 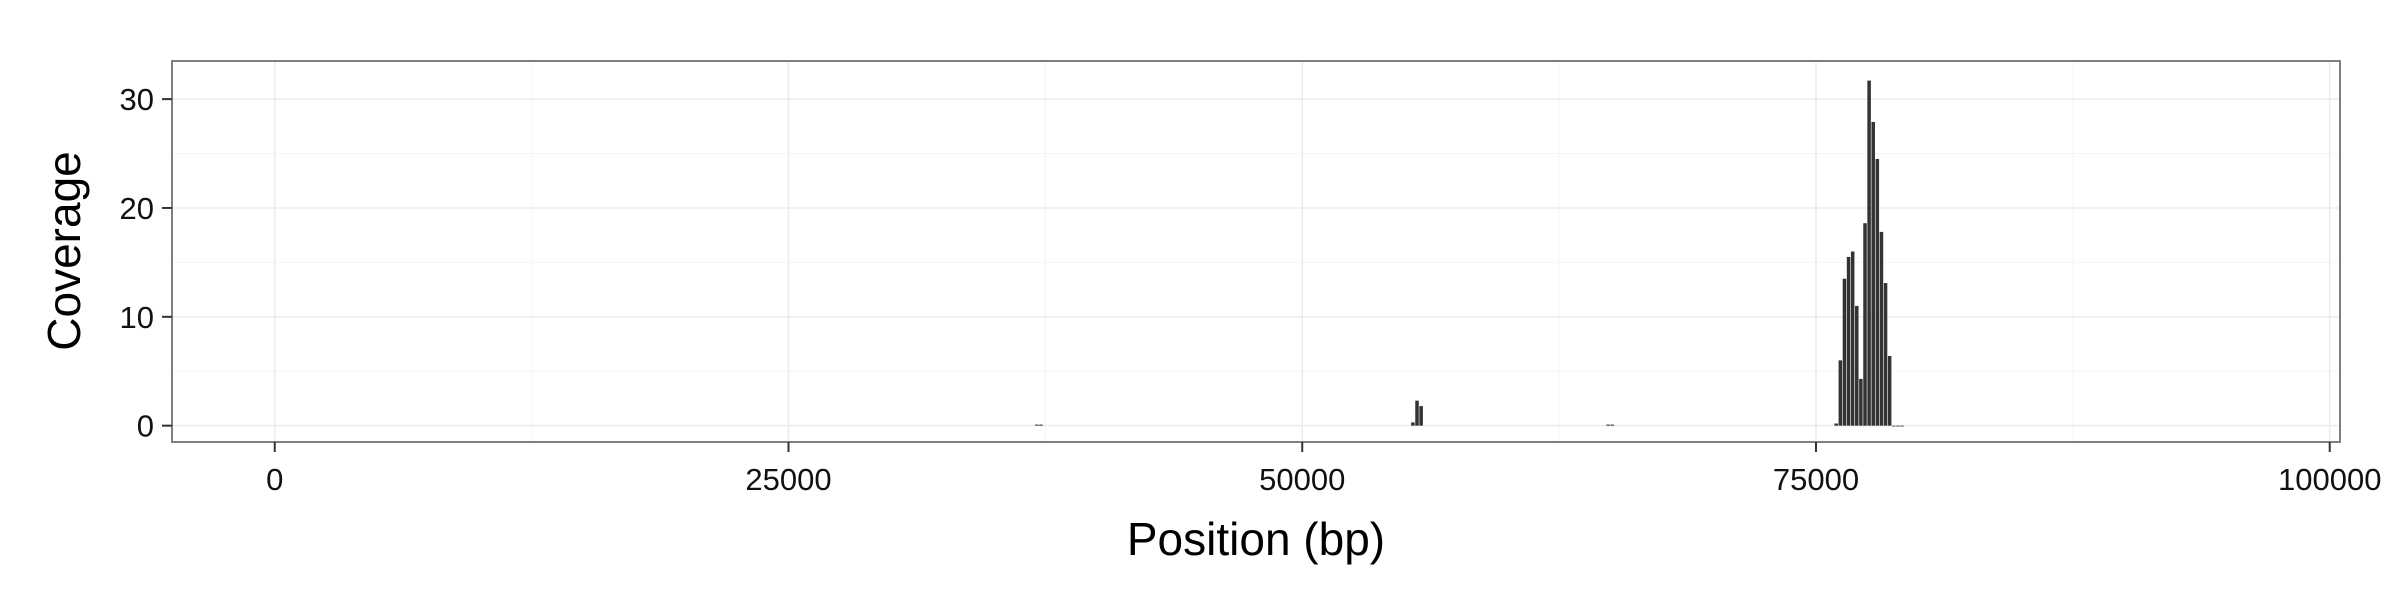 I want to click on y-tick-label: 30, so click(x=137, y=99).